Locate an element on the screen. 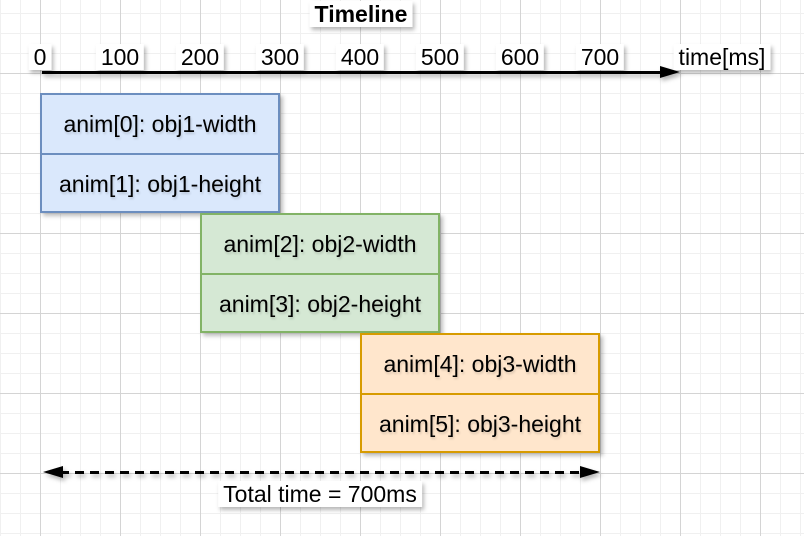 The width and height of the screenshot is (804, 536). axis-tick-2: 200 is located at coordinates (200, 57).